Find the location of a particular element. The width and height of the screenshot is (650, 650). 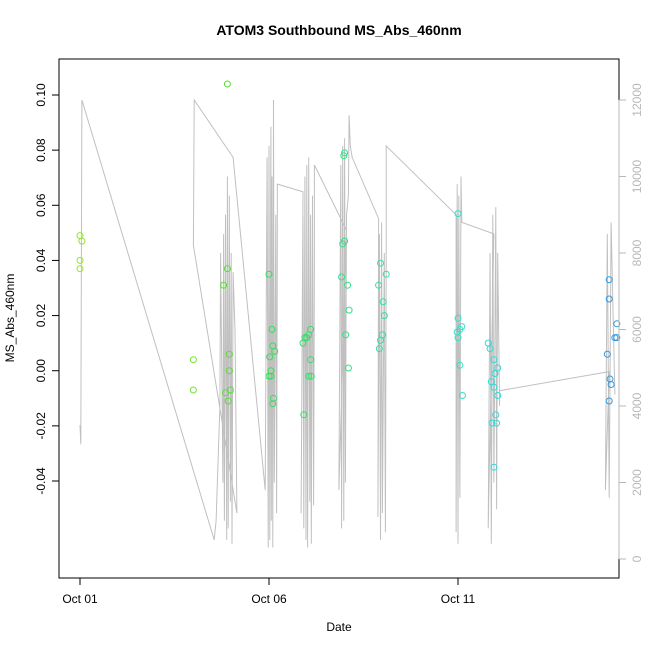

y2-tick-label: 4000 is located at coordinates (637, 405).